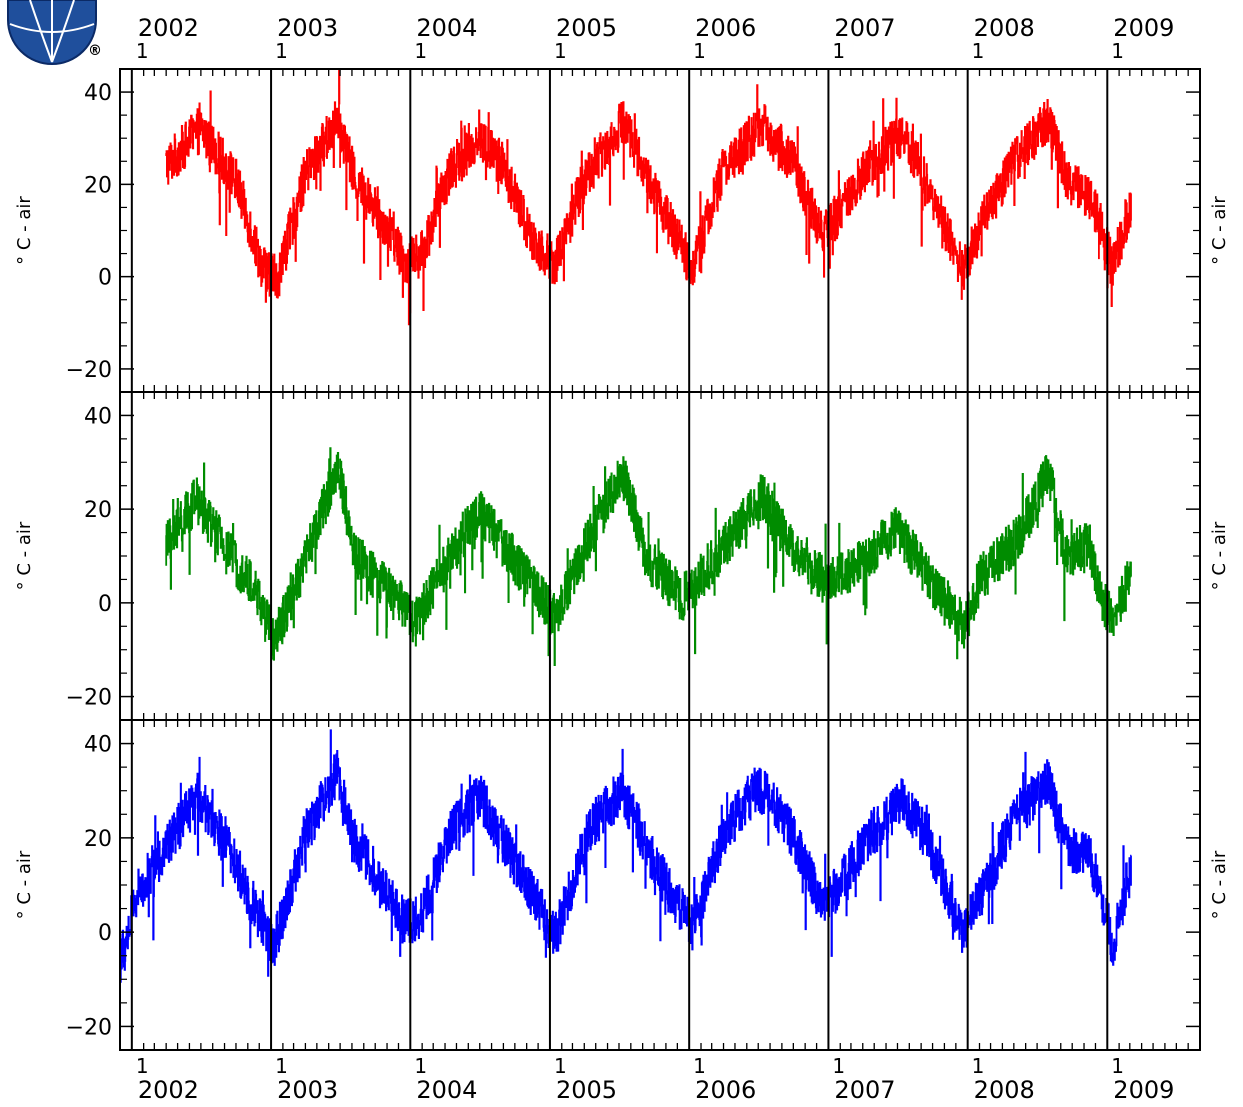 This screenshot has width=1243, height=1107. What do you see at coordinates (586, 1090) in the screenshot?
I see `year-label-bottom: 2005` at bounding box center [586, 1090].